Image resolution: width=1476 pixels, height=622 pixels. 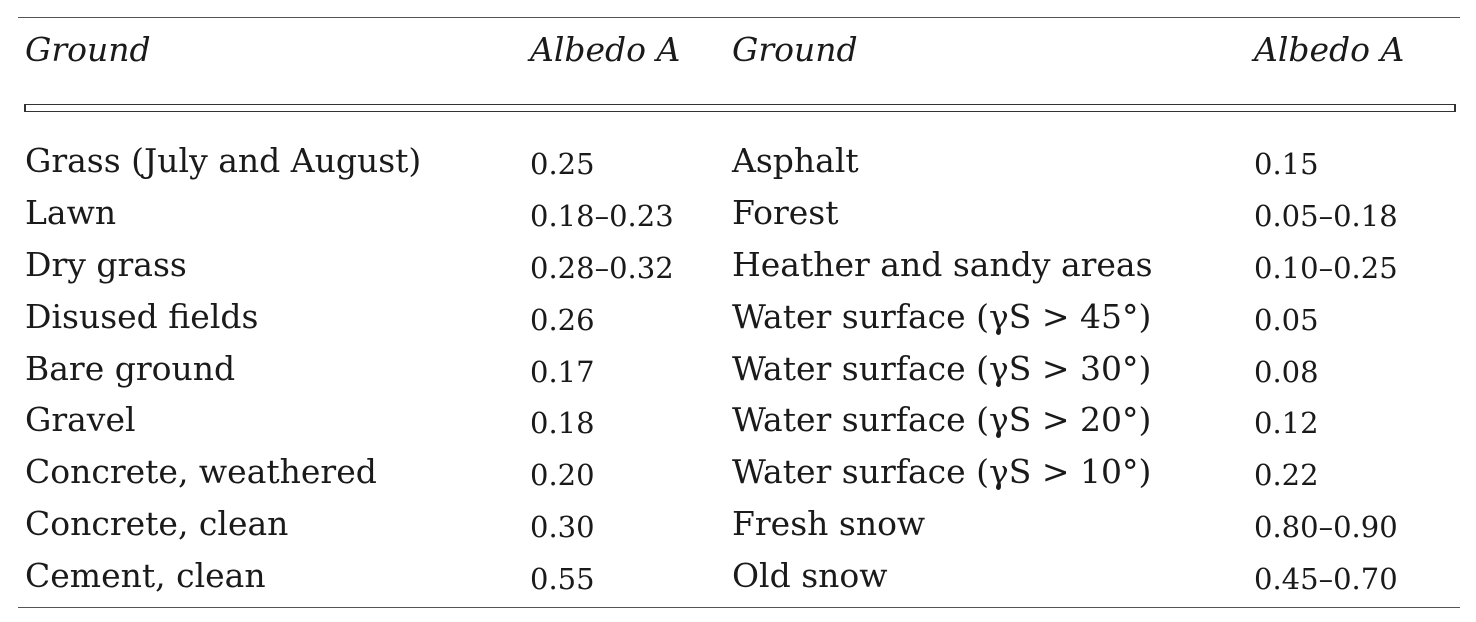 What do you see at coordinates (223, 160) in the screenshot?
I see `cell-ground-left: Grass (July and August)` at bounding box center [223, 160].